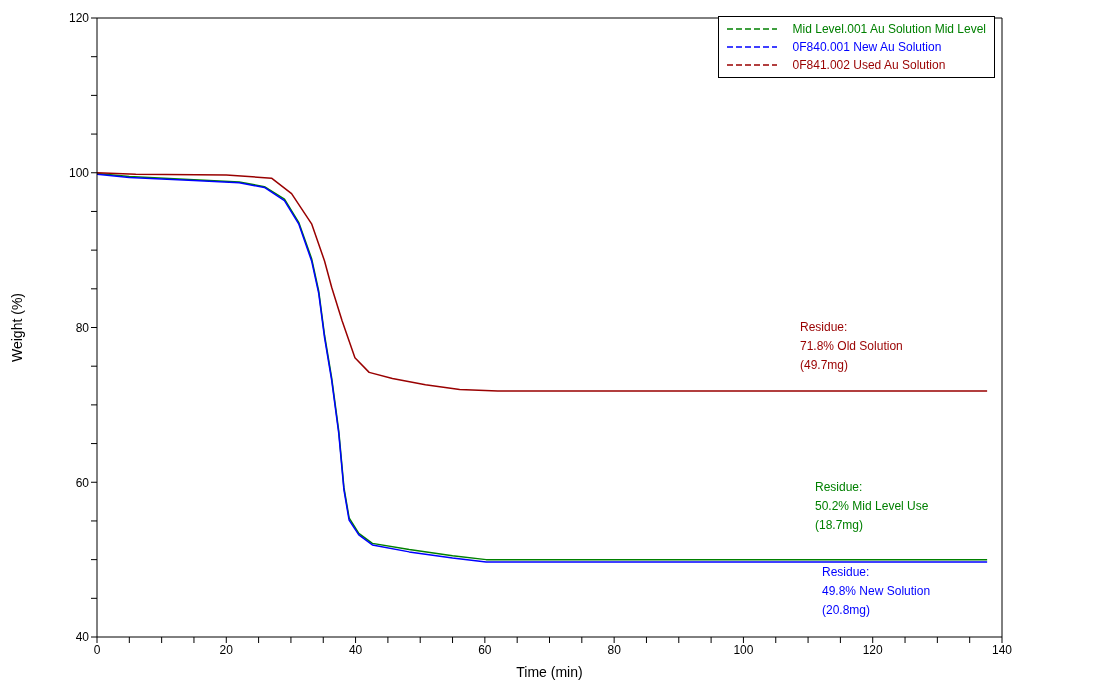  What do you see at coordinates (226, 649) in the screenshot?
I see `x-tick-label: 20` at bounding box center [226, 649].